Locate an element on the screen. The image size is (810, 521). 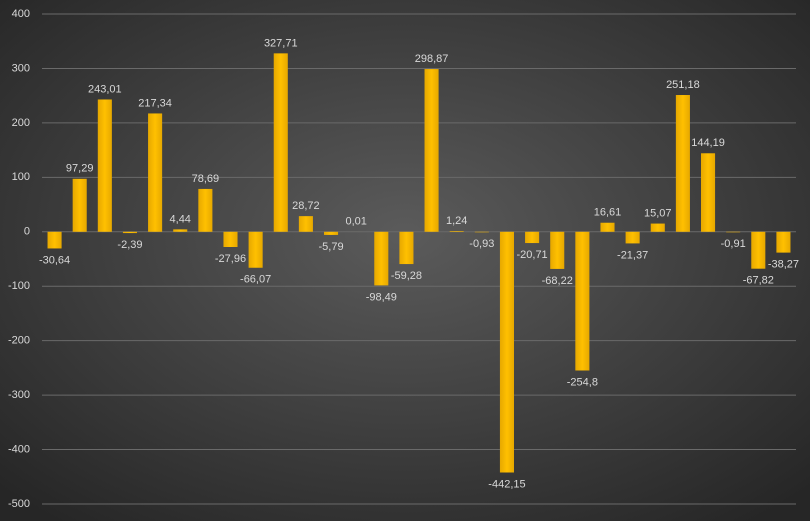
data-label: 1,24 is located at coordinates (456, 221).